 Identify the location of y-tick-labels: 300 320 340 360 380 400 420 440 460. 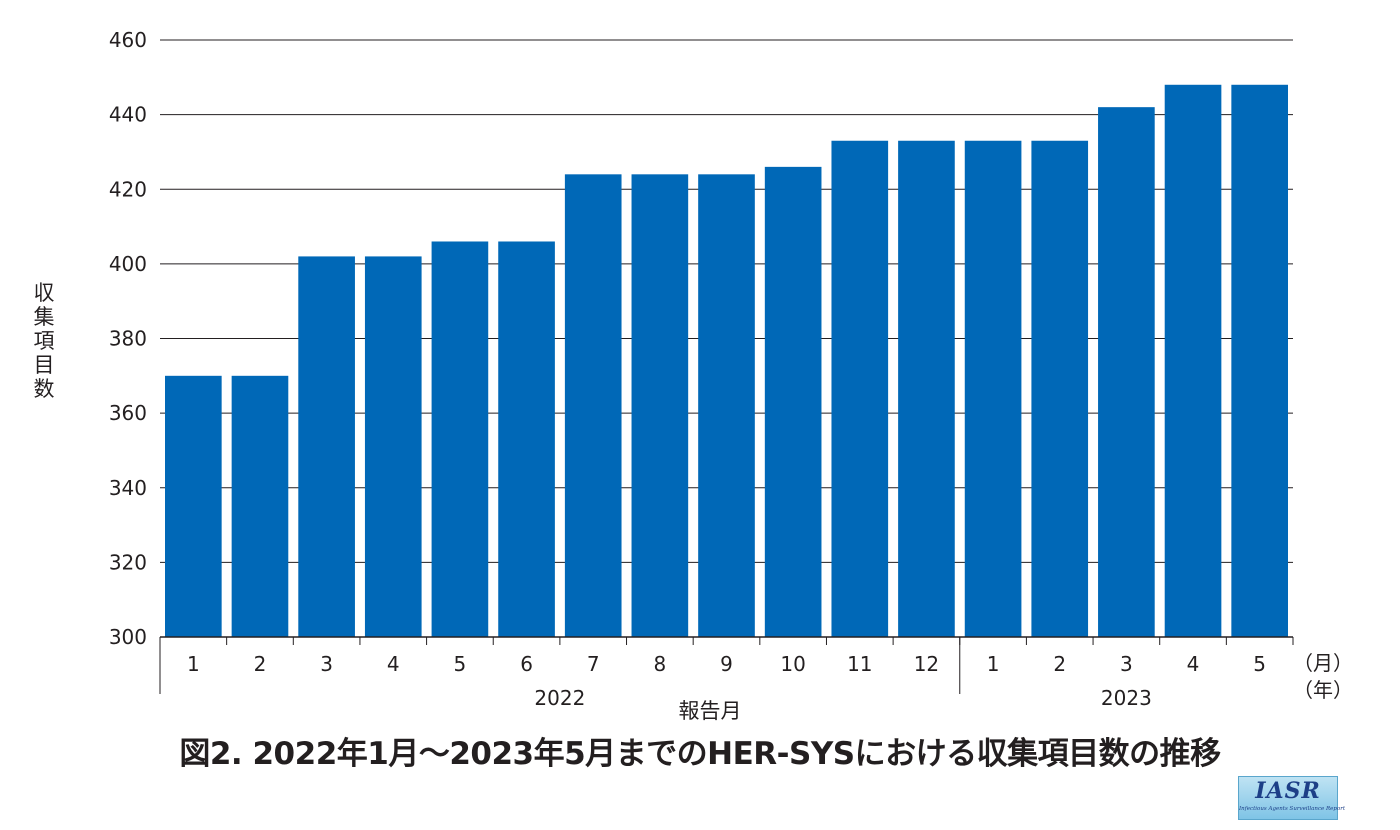
(128, 338).